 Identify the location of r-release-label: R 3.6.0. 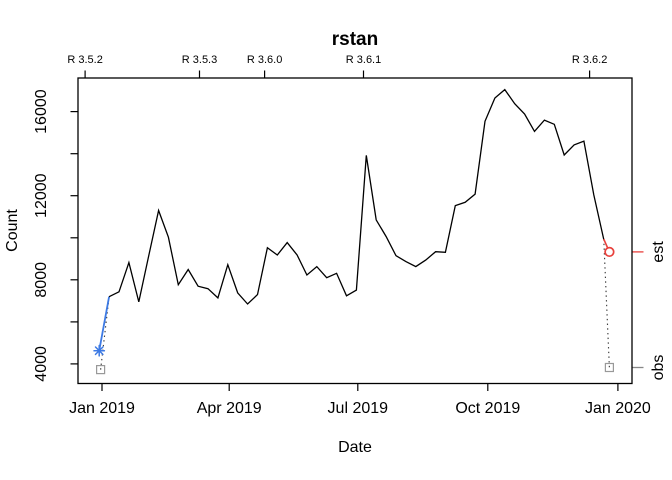
(264, 60).